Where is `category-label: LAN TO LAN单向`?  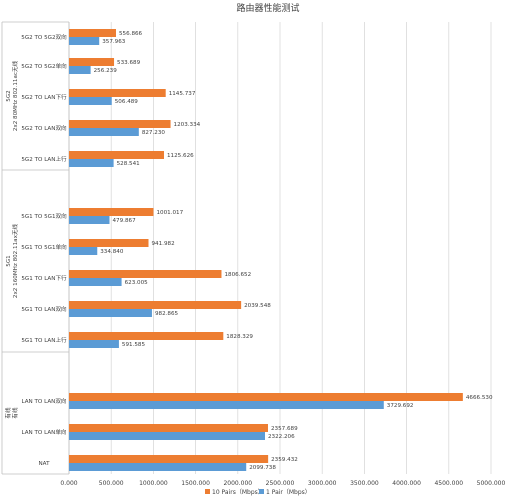 category-label: LAN TO LAN单向 is located at coordinates (43, 432).